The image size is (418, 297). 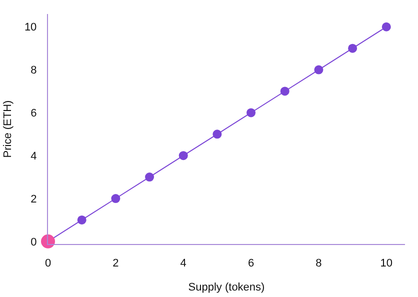 I want to click on x-axis-title: Supply (tokens), so click(x=226, y=288).